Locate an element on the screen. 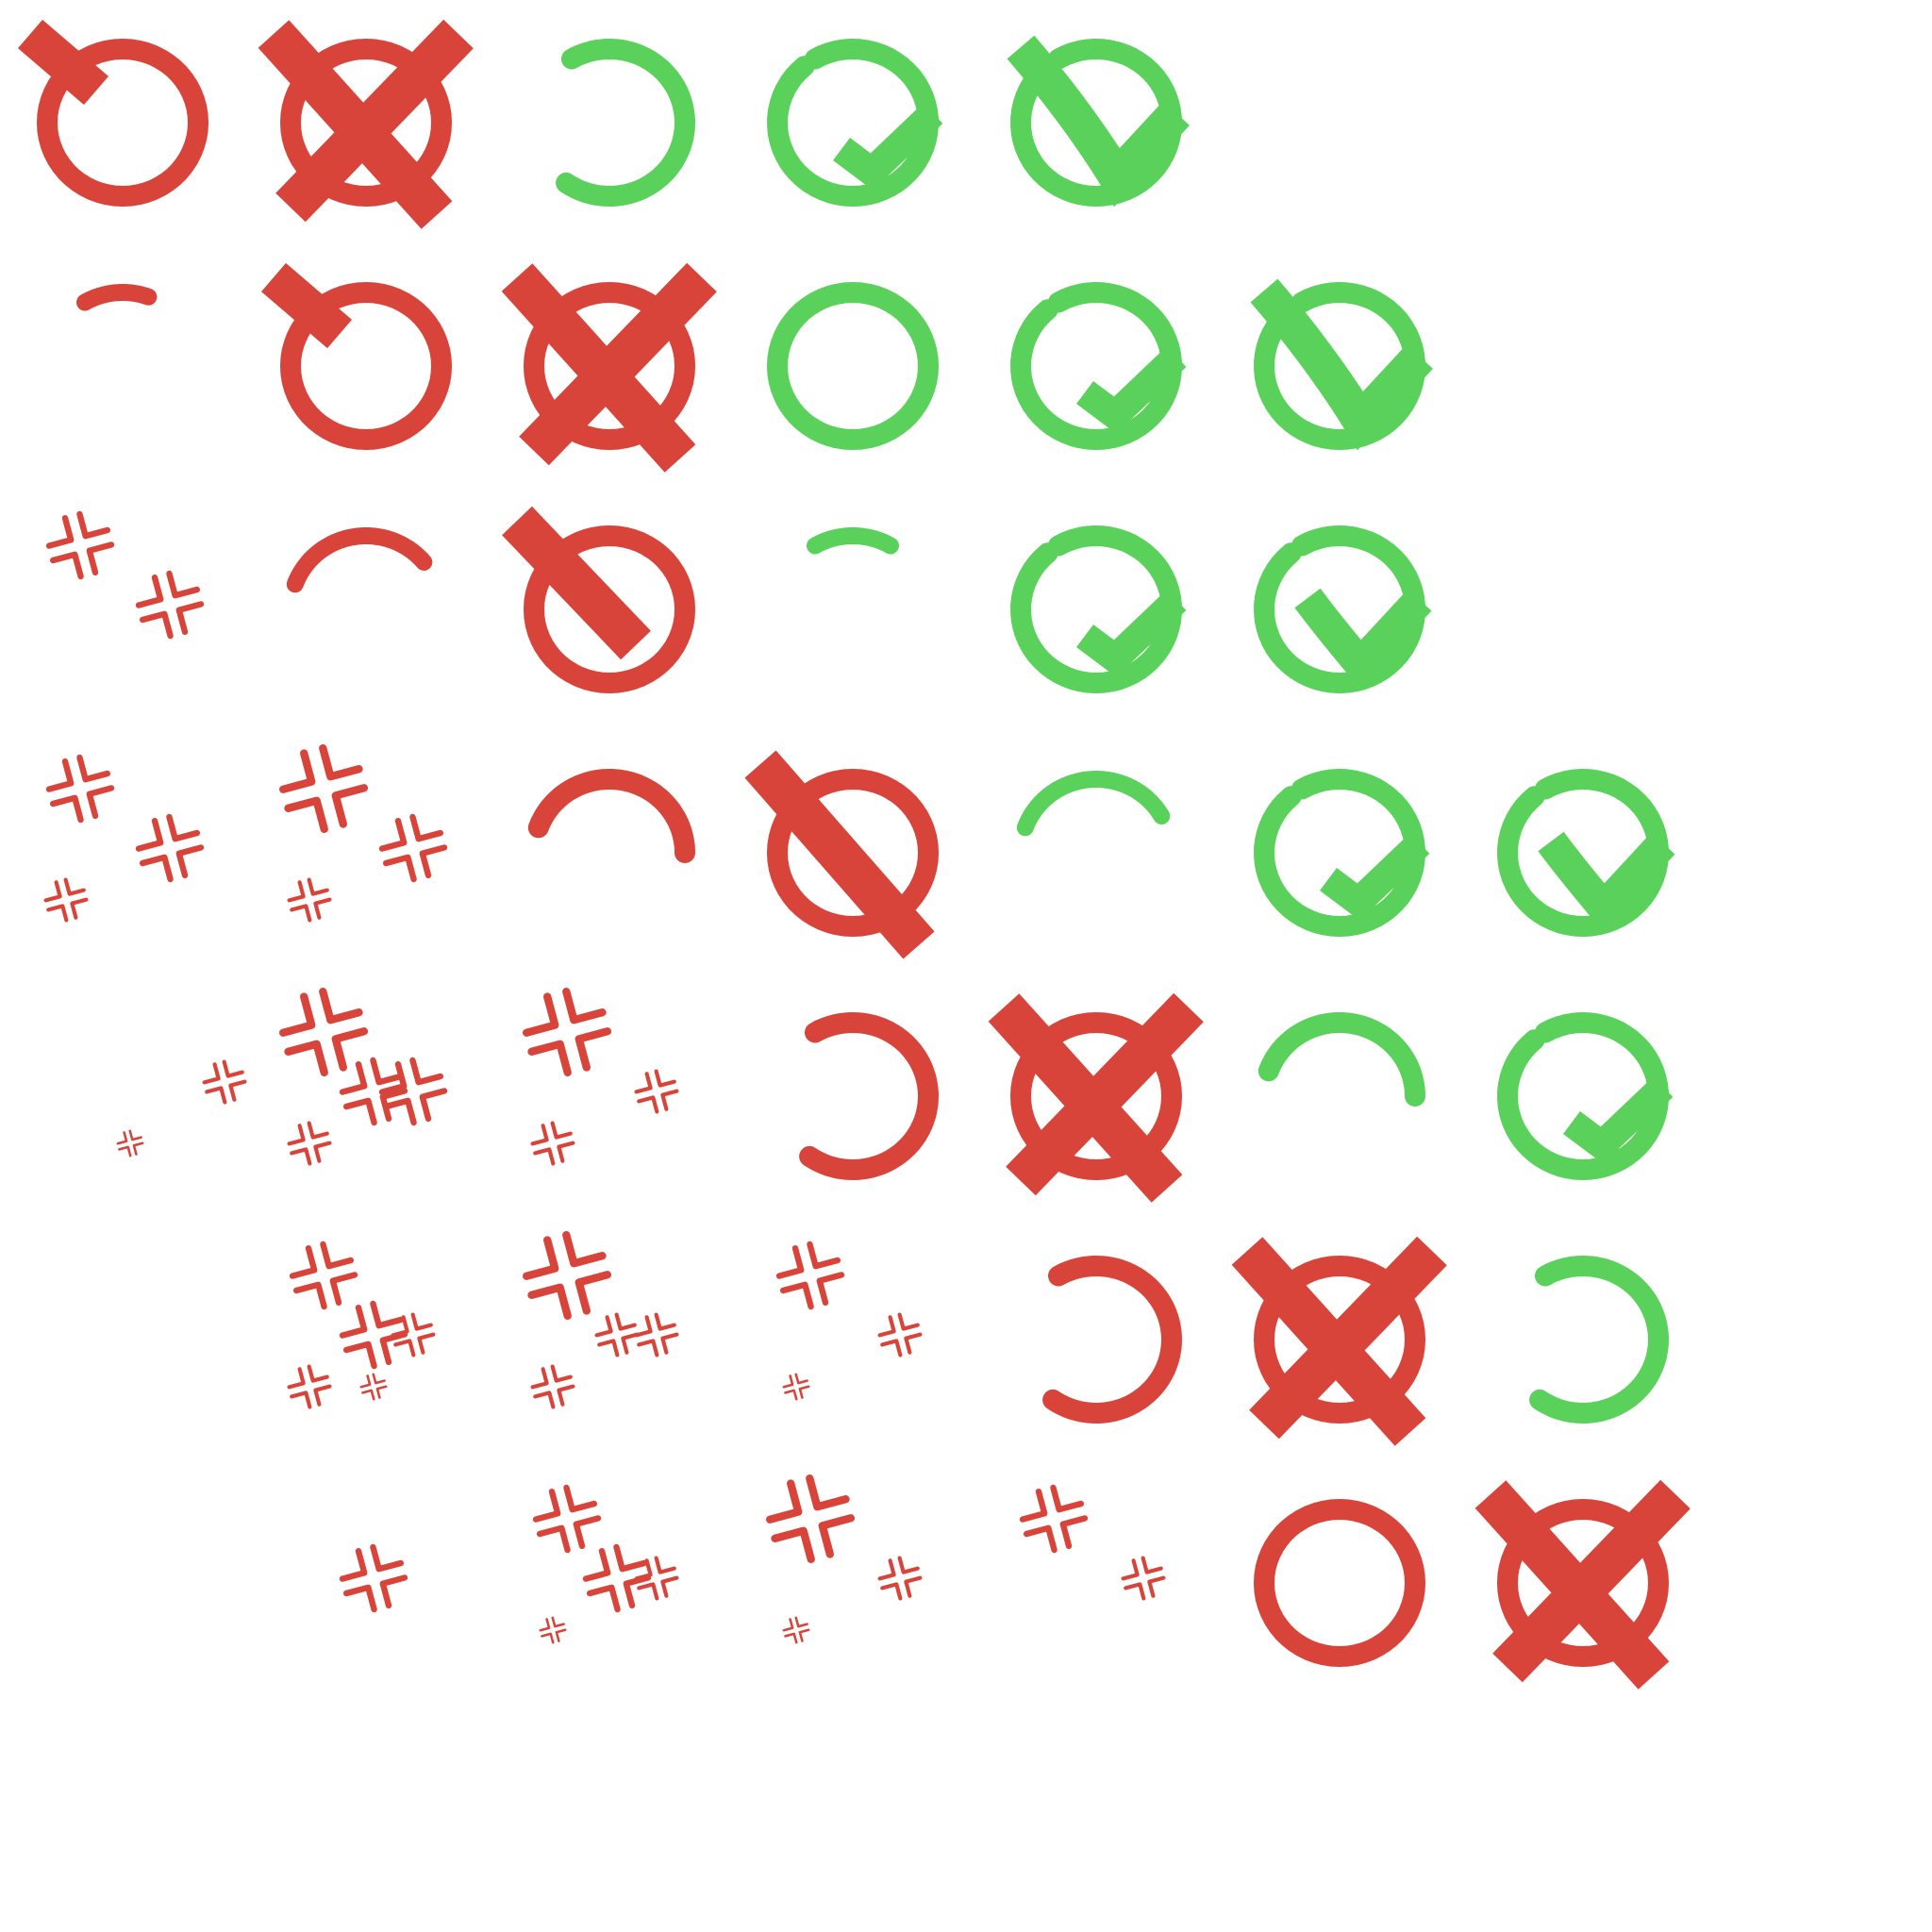 The height and width of the screenshot is (1932, 1932). red-ring-slash is located at coordinates (618, 618).